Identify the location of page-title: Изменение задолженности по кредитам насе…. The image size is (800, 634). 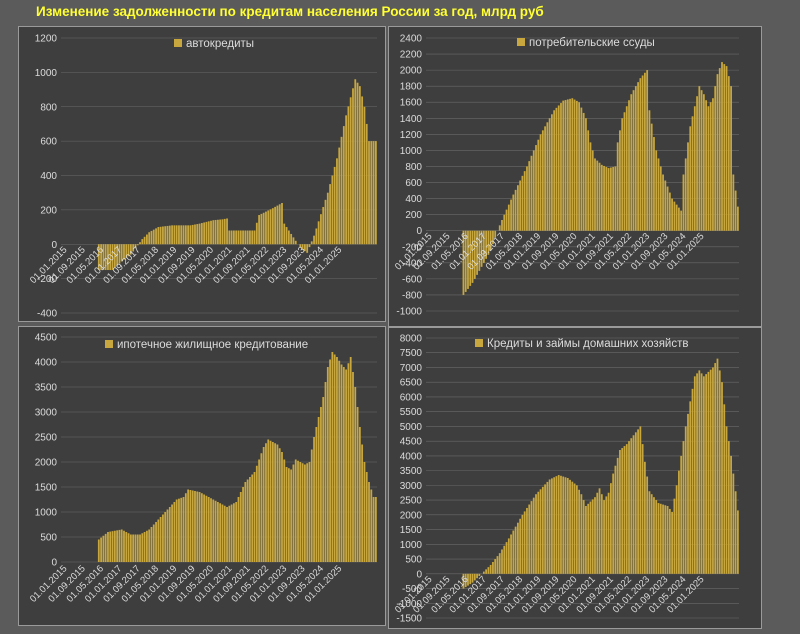
(290, 11).